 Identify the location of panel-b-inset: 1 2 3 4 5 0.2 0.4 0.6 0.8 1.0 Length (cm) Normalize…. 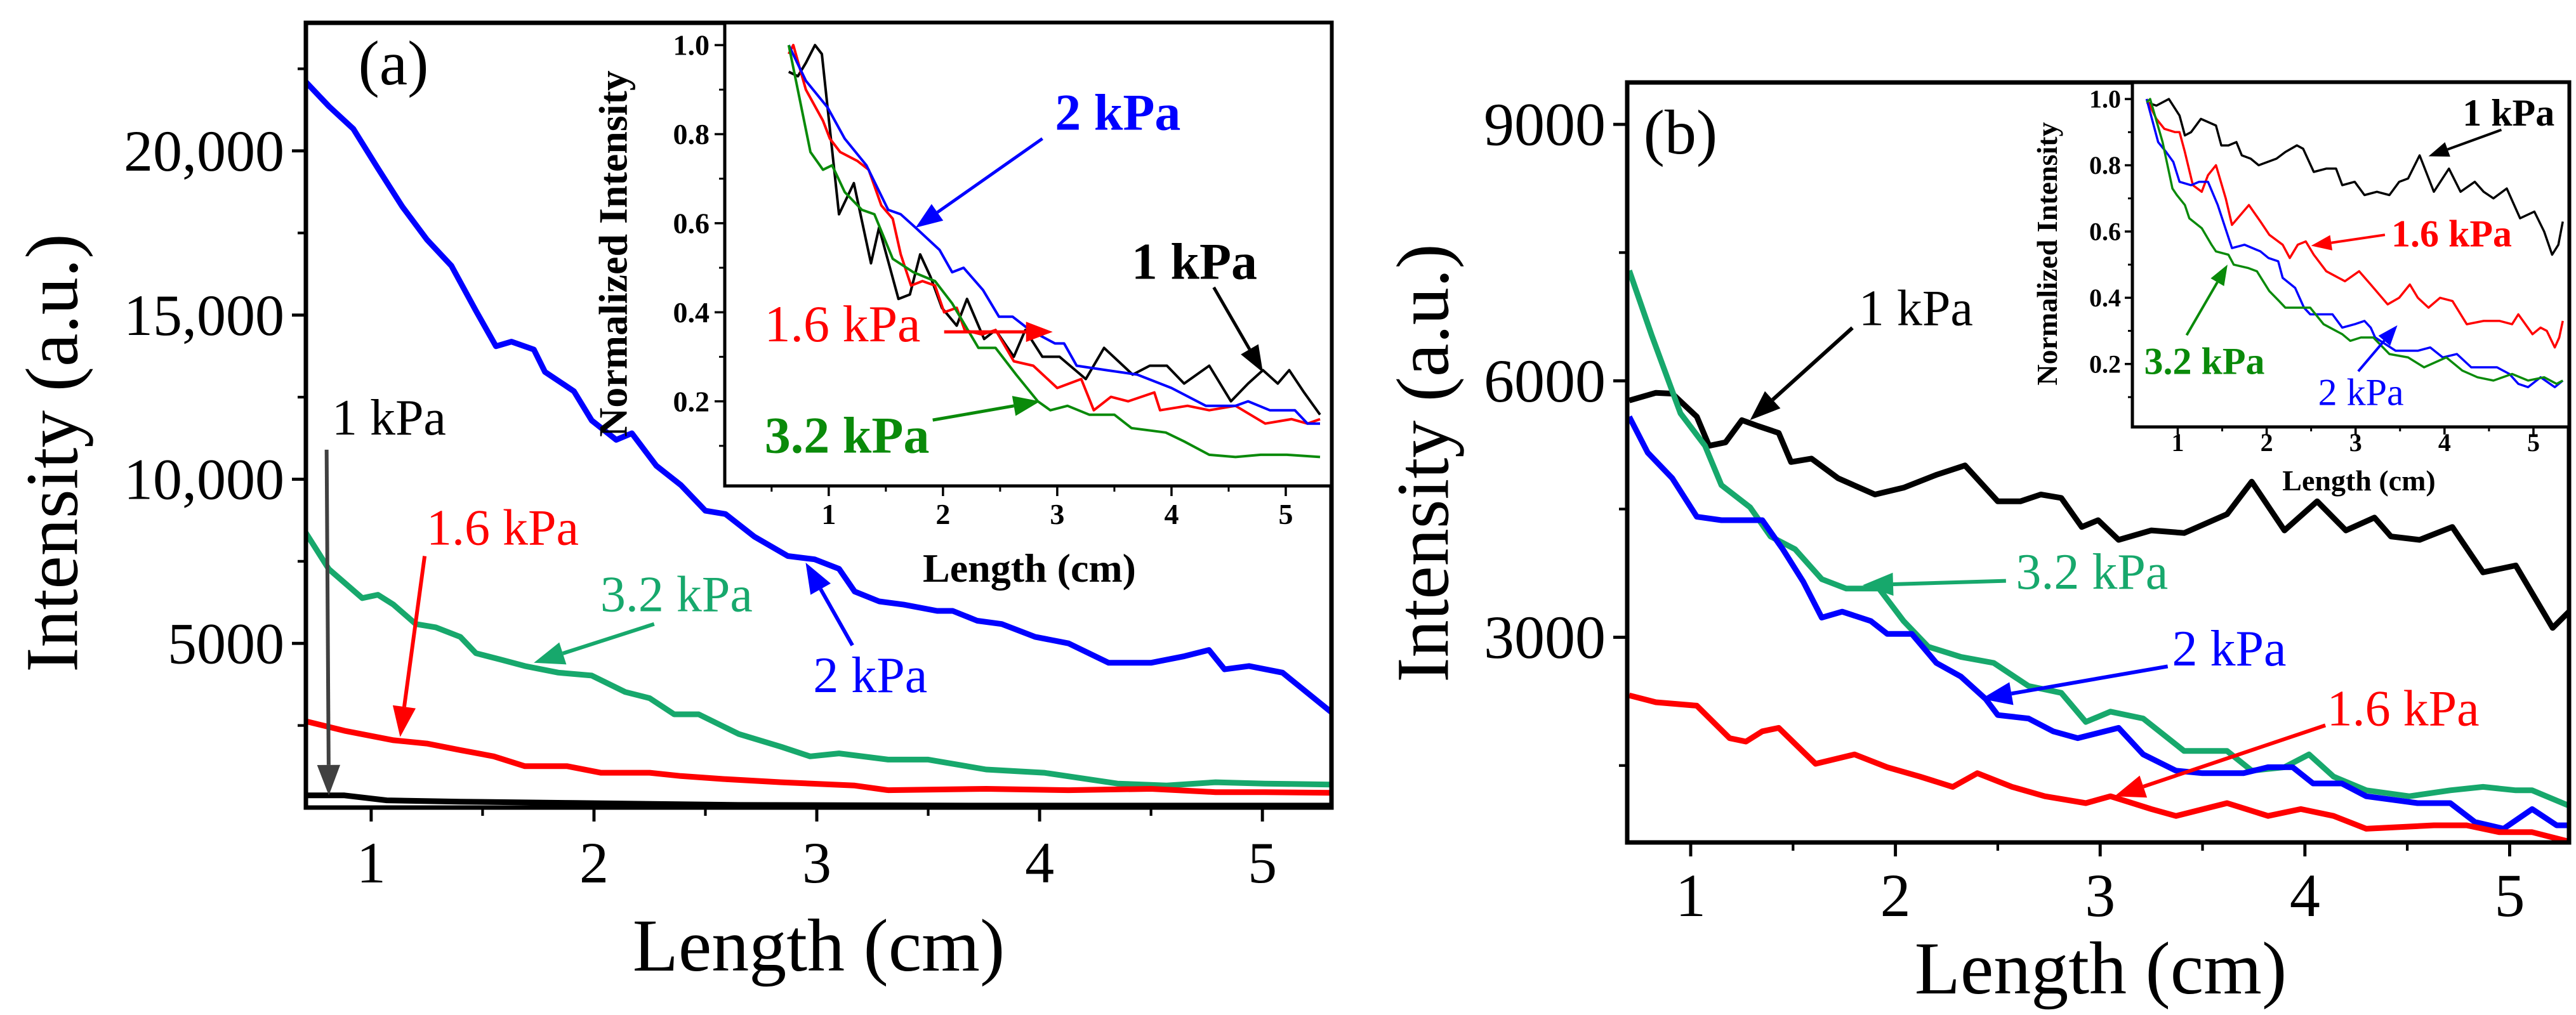
(2301, 289).